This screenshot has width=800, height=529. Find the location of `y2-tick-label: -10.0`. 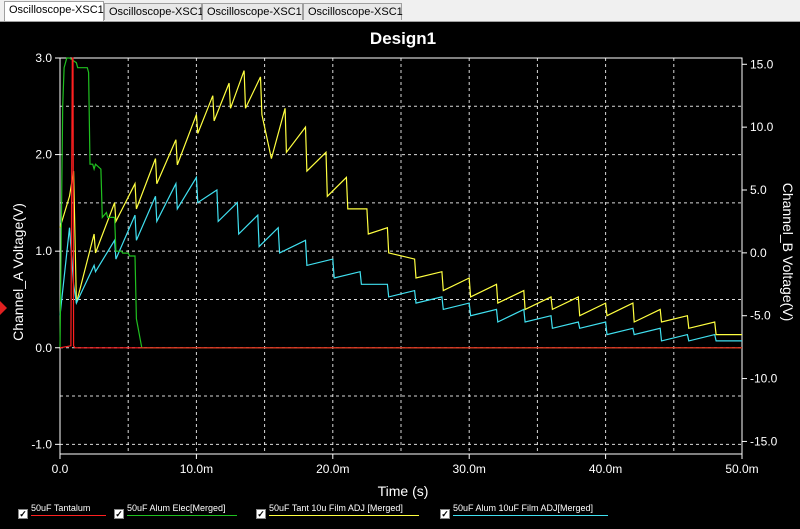

y2-tick-label: -10.0 is located at coordinates (764, 379).